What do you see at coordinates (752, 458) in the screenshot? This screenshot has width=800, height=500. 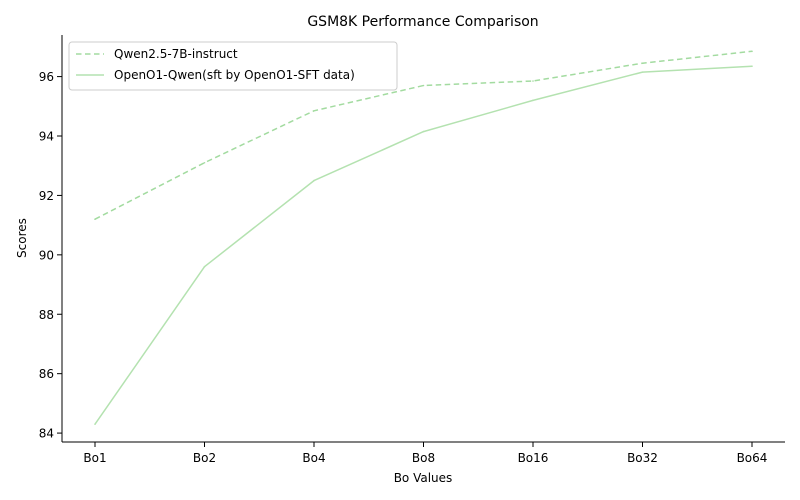 I see `x-tick-label: Bo64` at bounding box center [752, 458].